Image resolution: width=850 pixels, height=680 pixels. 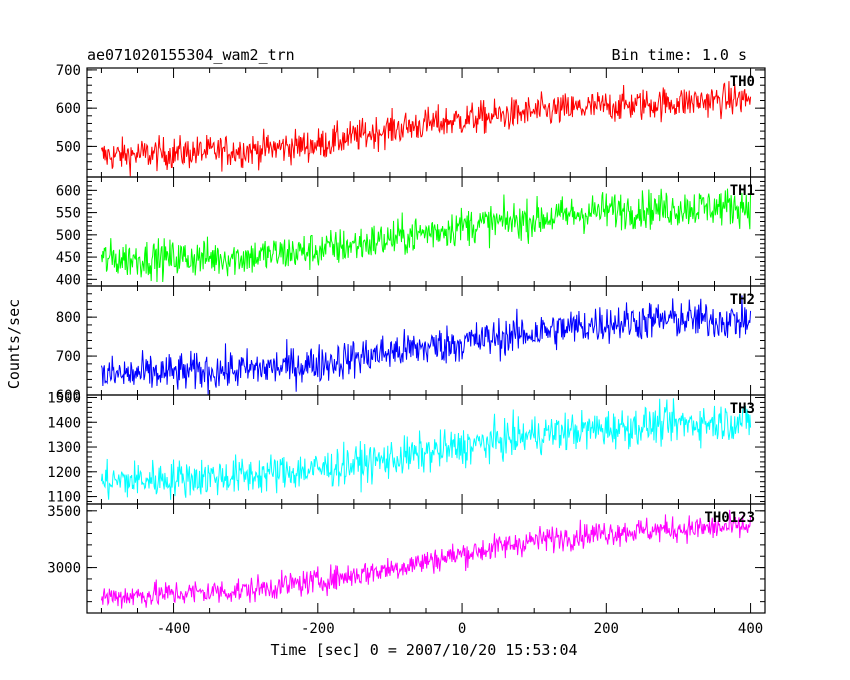 What do you see at coordinates (729, 518) in the screenshot?
I see `panel-label-th0123: TH0123` at bounding box center [729, 518].